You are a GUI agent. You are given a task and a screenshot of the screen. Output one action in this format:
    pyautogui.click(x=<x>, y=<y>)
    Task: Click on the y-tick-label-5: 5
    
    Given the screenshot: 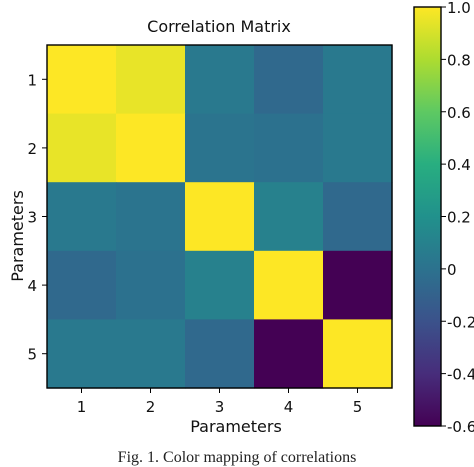 What is the action you would take?
    pyautogui.click(x=32, y=355)
    